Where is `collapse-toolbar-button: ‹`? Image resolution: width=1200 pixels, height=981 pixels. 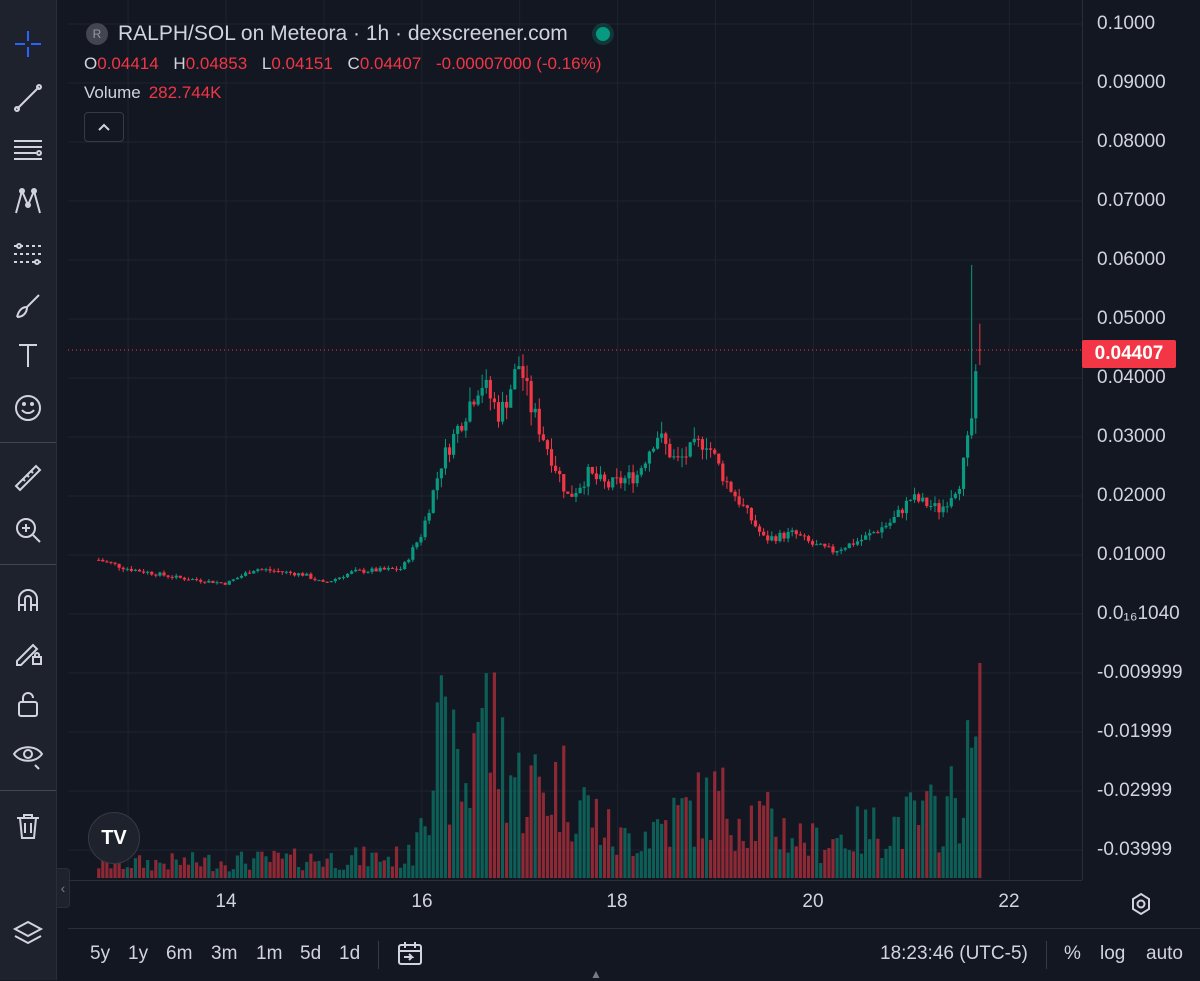 collapse-toolbar-button: ‹ is located at coordinates (63, 888).